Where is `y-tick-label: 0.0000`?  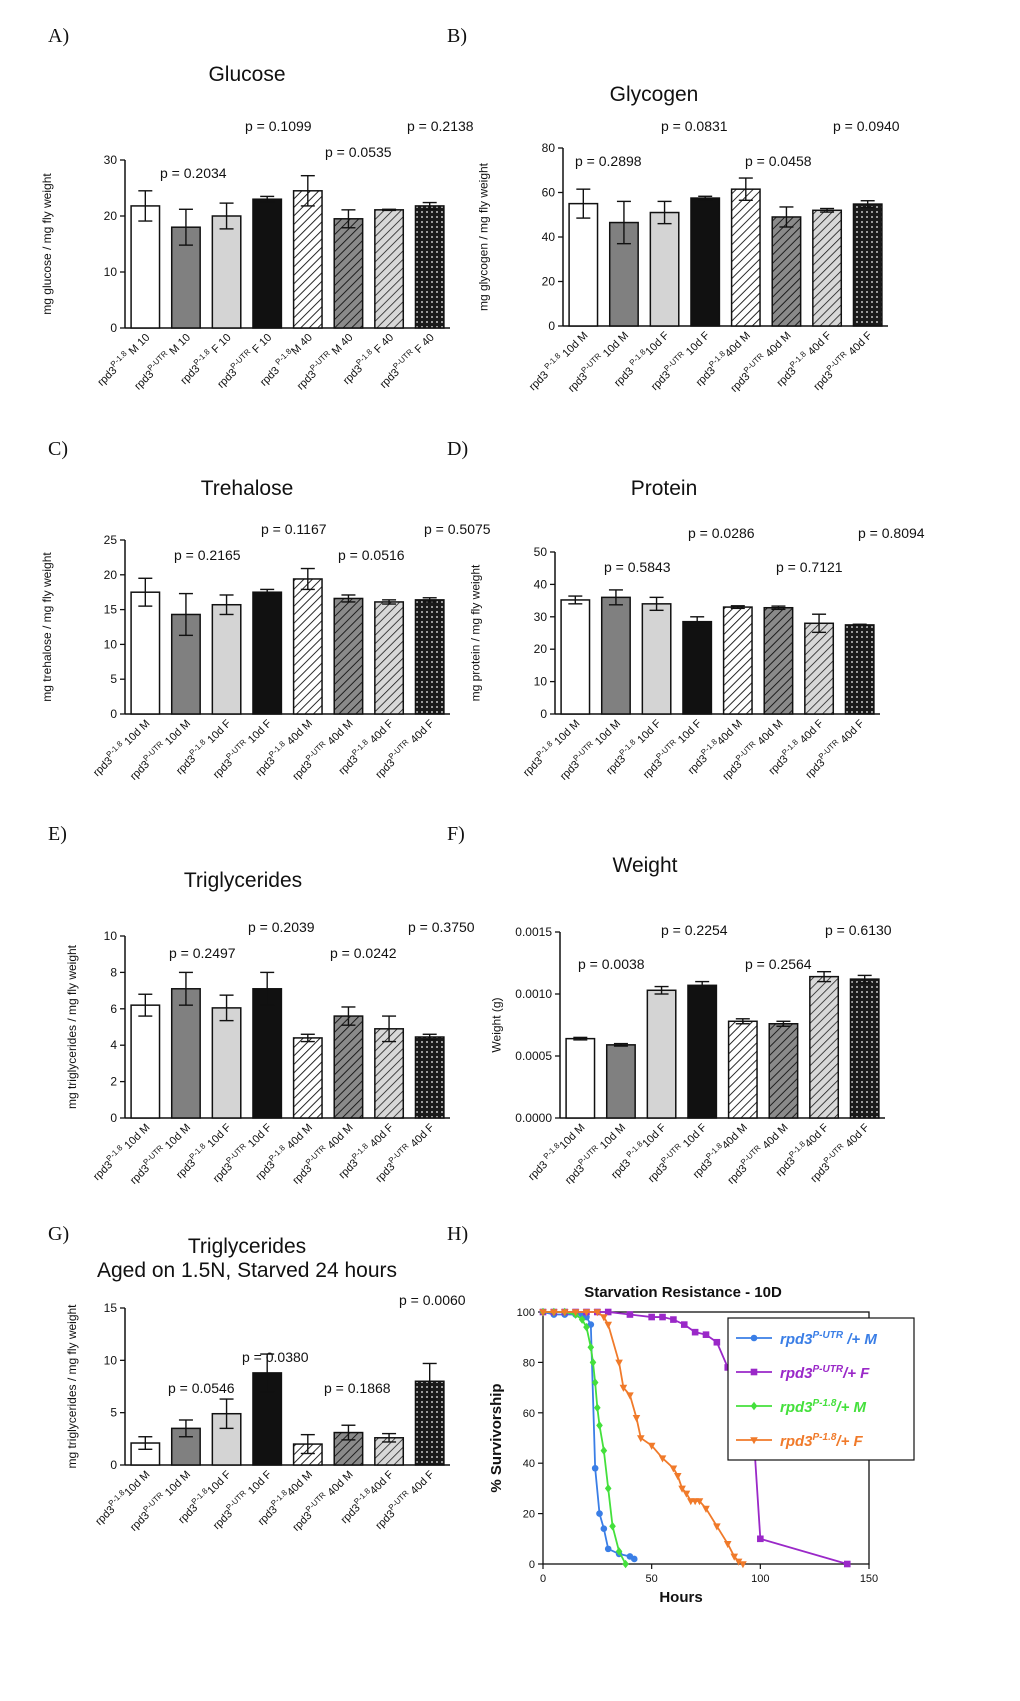
y-tick-label: 0.0000 is located at coordinates (533, 1118).